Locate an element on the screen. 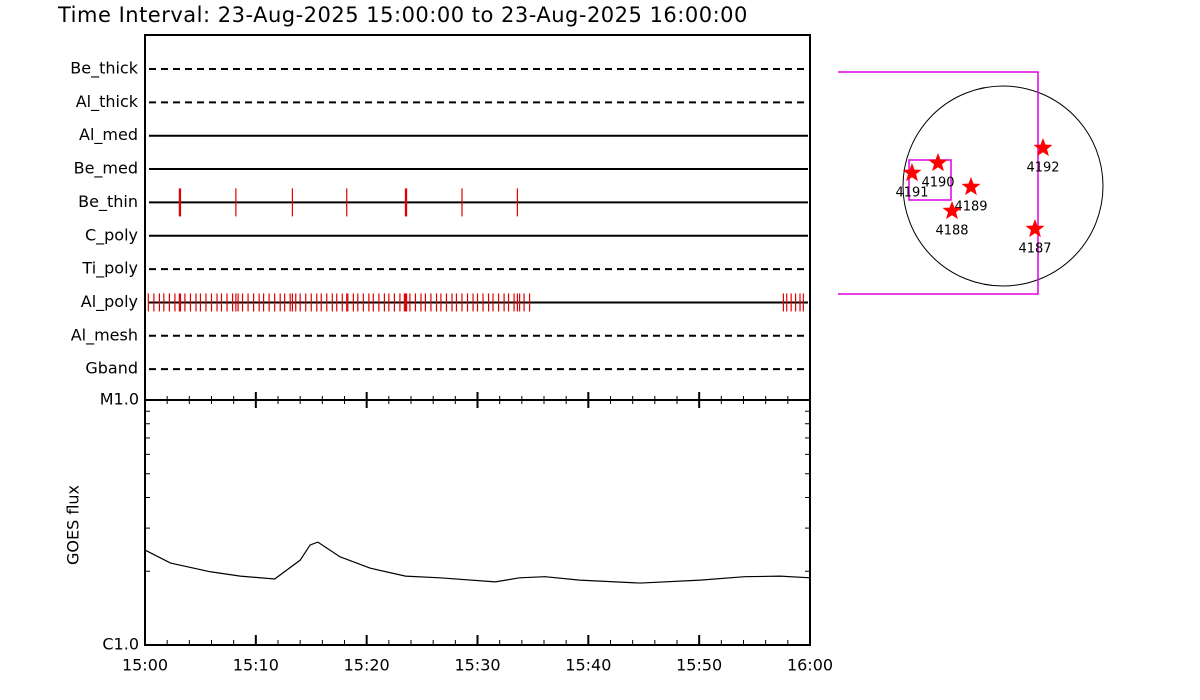  filter-label: Ti_poly is located at coordinates (109, 269).